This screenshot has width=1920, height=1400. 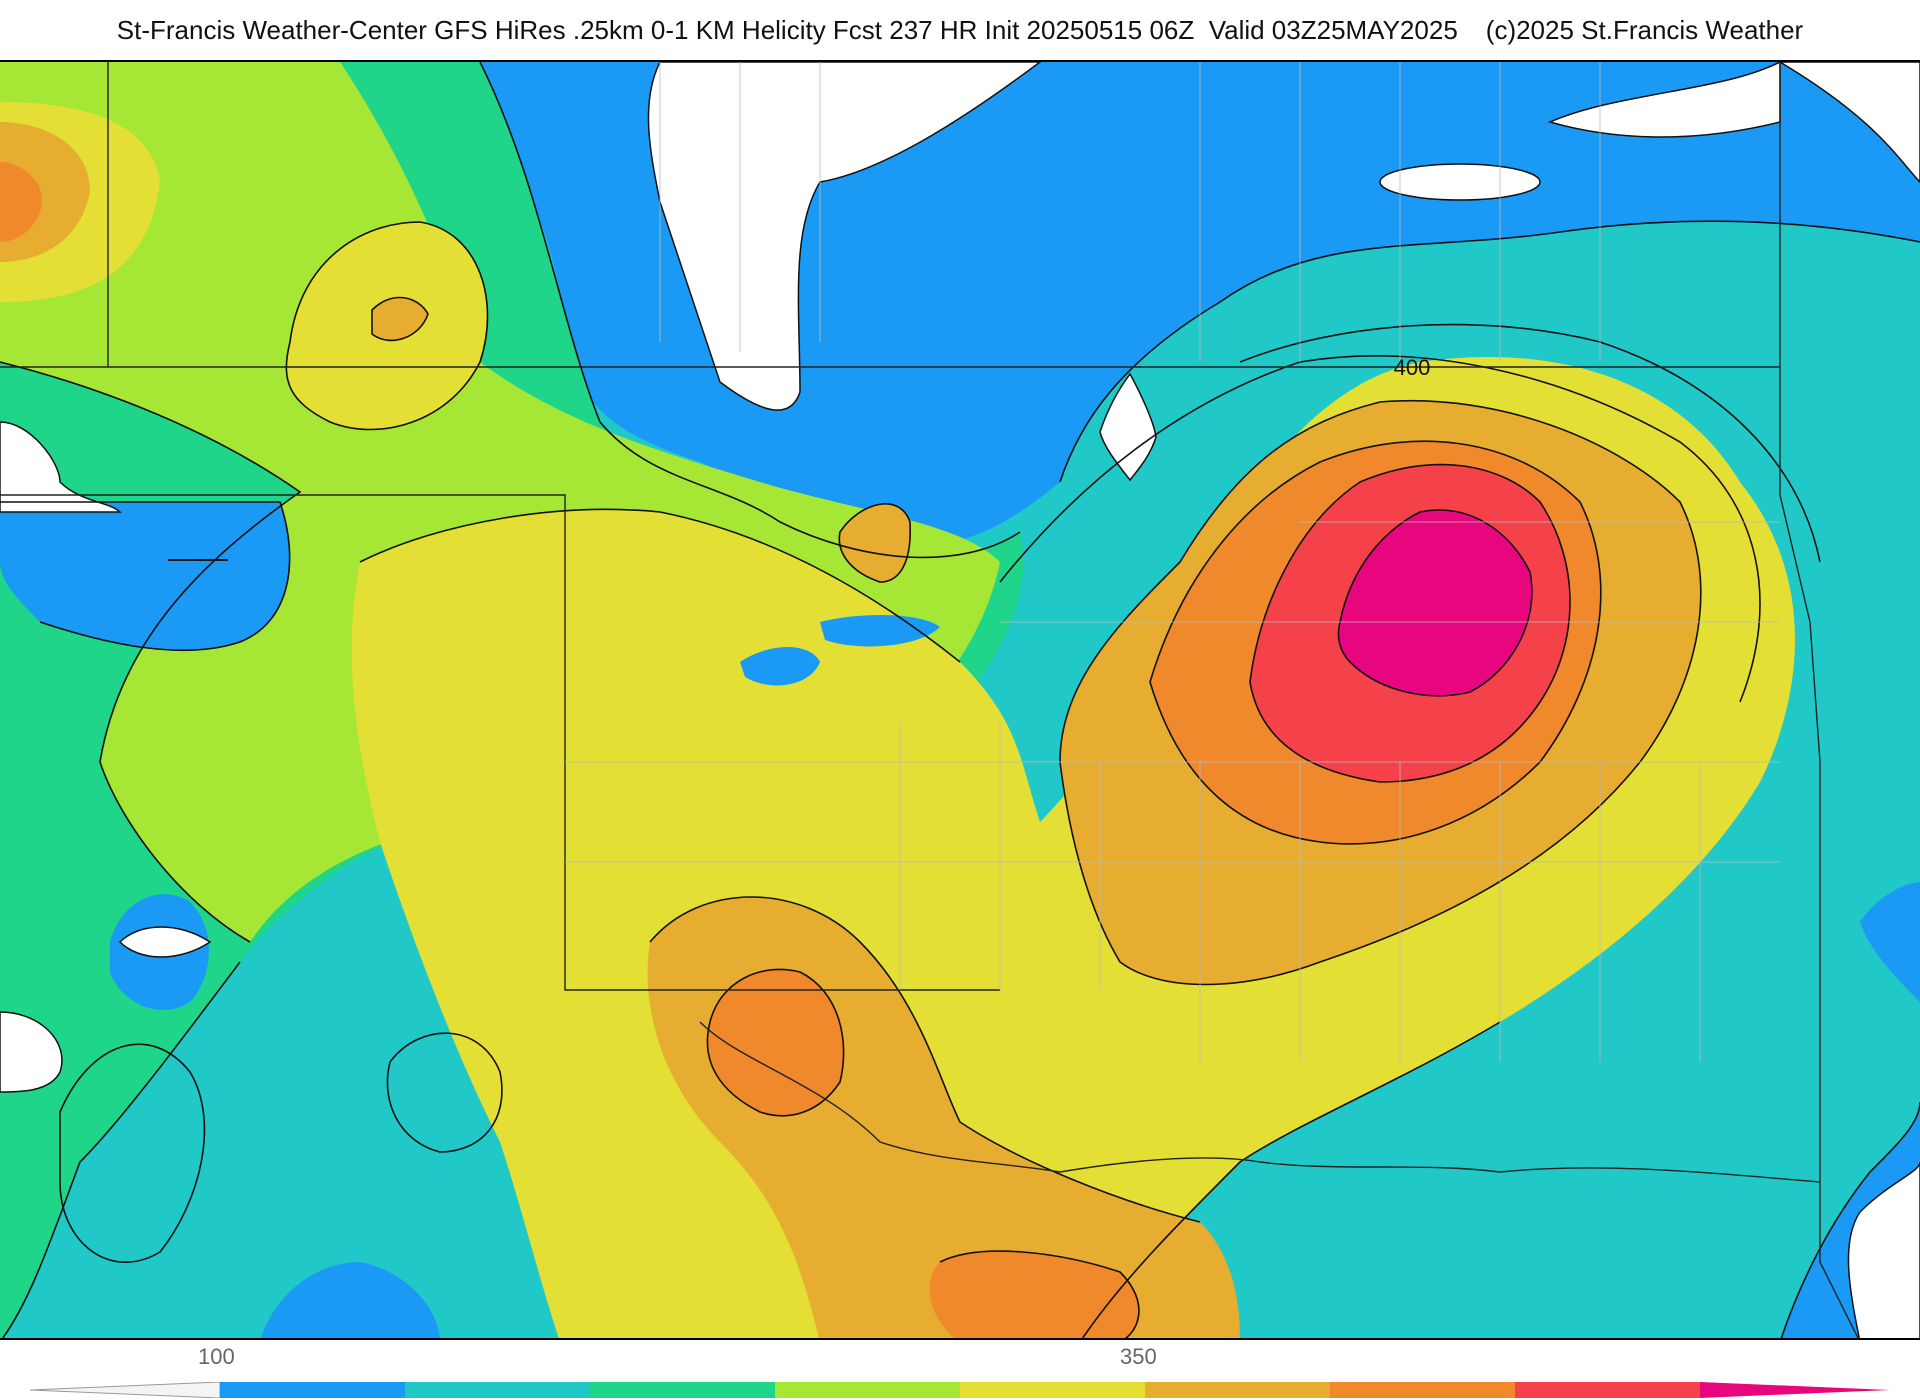 I want to click on colorbar, so click(x=960, y=1390).